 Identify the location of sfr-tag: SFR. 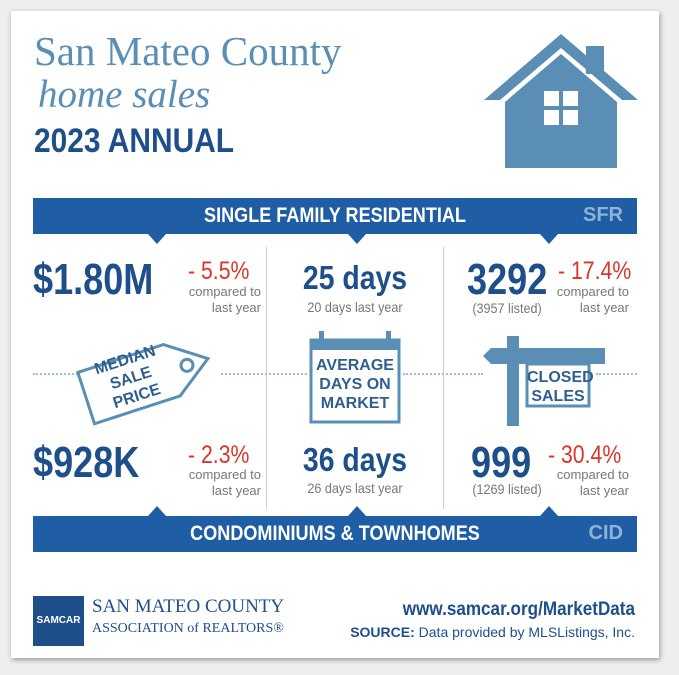
(603, 215).